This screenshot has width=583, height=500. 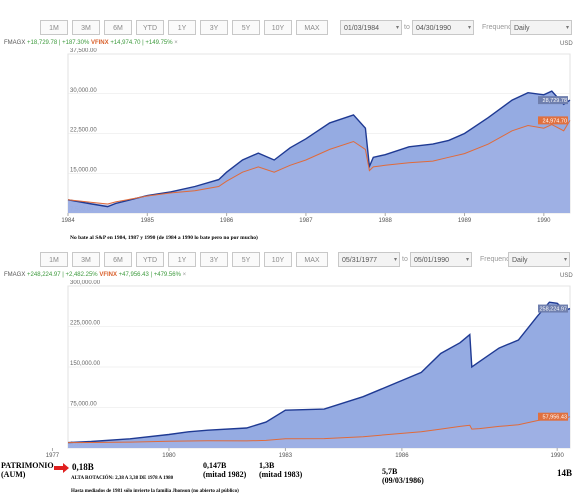 What do you see at coordinates (118, 259) in the screenshot?
I see `bottom-period-6m: 6M` at bounding box center [118, 259].